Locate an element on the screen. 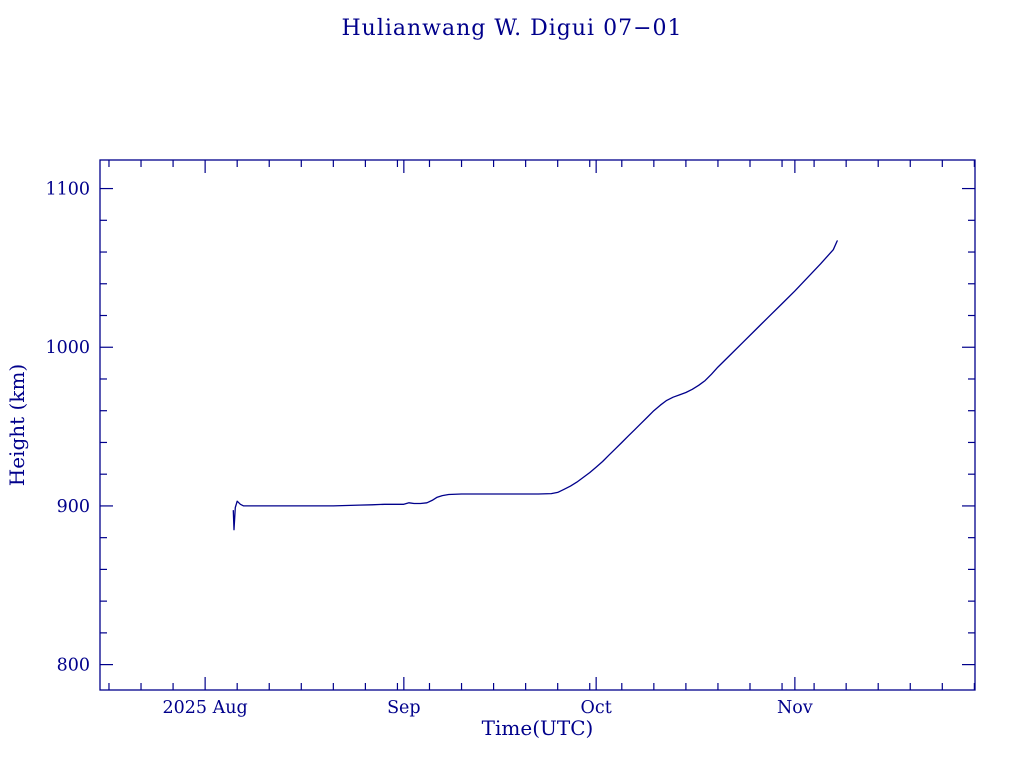 This screenshot has width=1024, height=768. chart-title: Hulianwang W. Digui 07−01 is located at coordinates (512, 28).